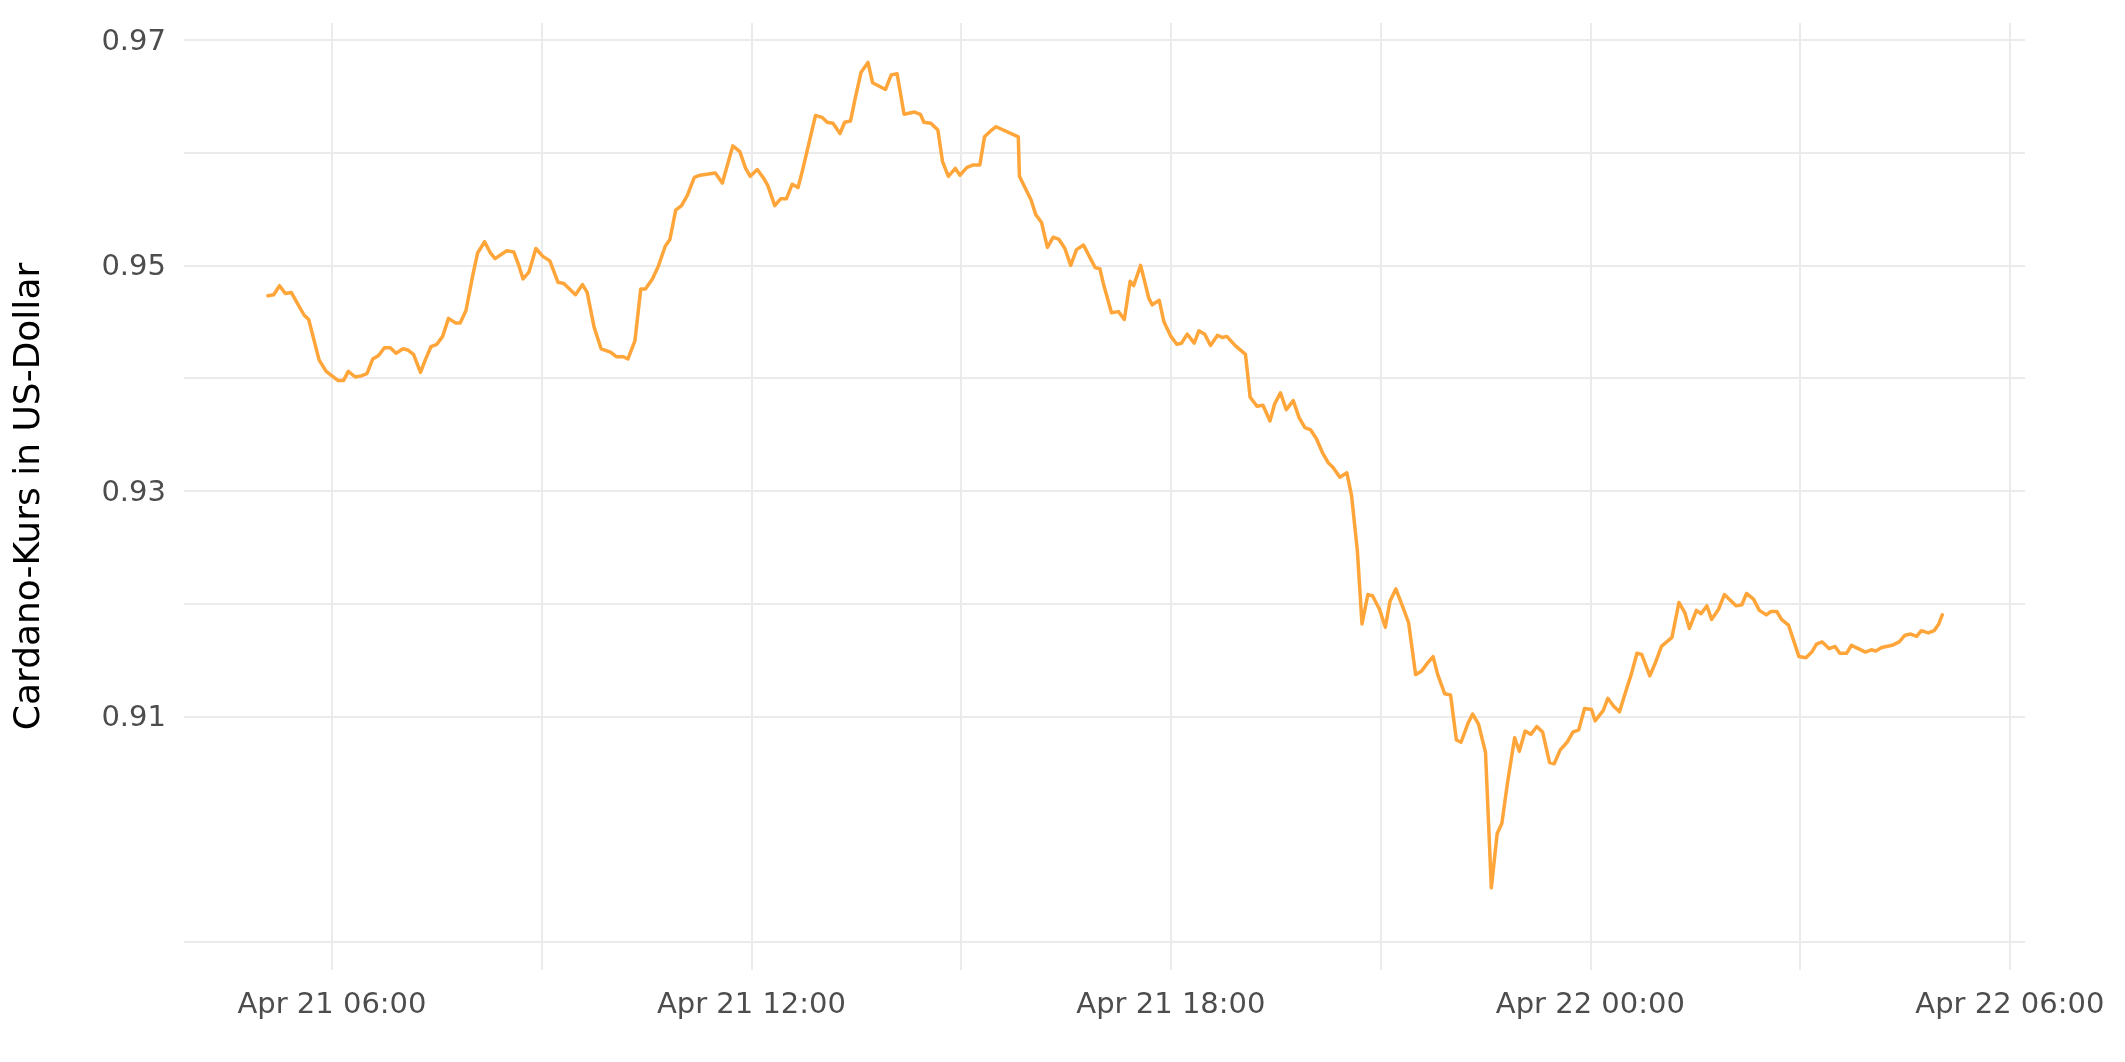  Describe the element at coordinates (332, 1002) in the screenshot. I see `x-tick-label: Apr 21 06:00` at that location.